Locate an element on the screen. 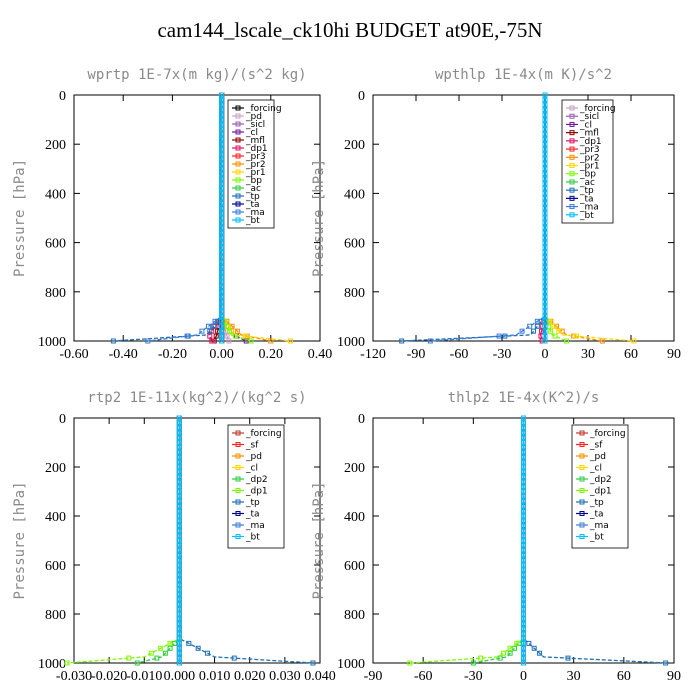 Image resolution: width=700 pixels, height=700 pixels. x-tick-label: 0.00 is located at coordinates (221, 354).